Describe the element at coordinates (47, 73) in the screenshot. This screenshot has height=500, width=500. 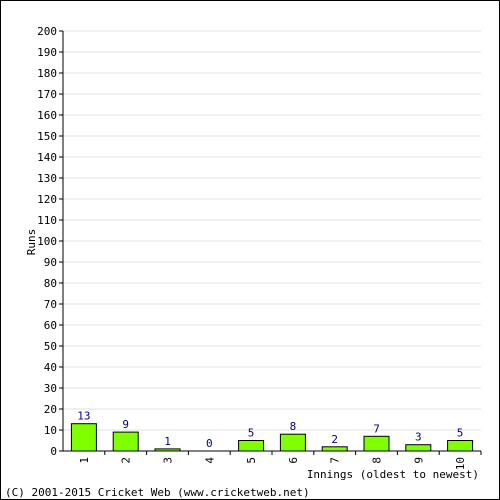
I see `y-tick-label: 180` at that location.